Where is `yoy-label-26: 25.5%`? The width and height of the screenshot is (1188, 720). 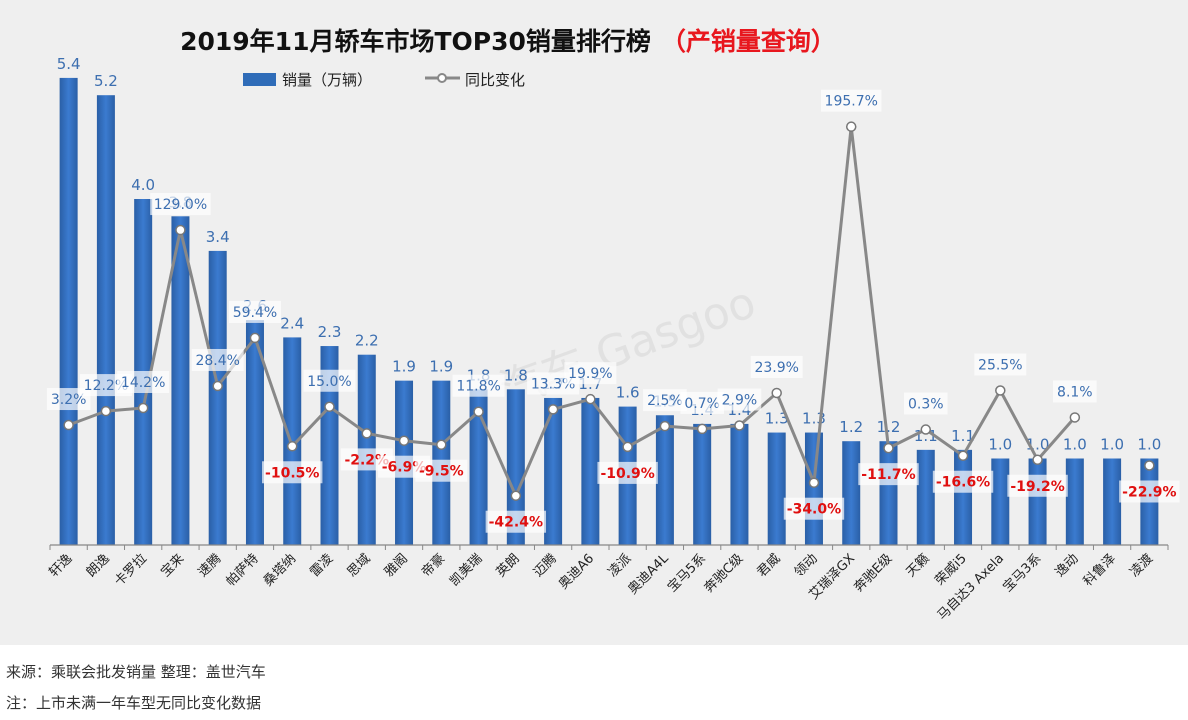 yoy-label-26: 25.5% is located at coordinates (1000, 365).